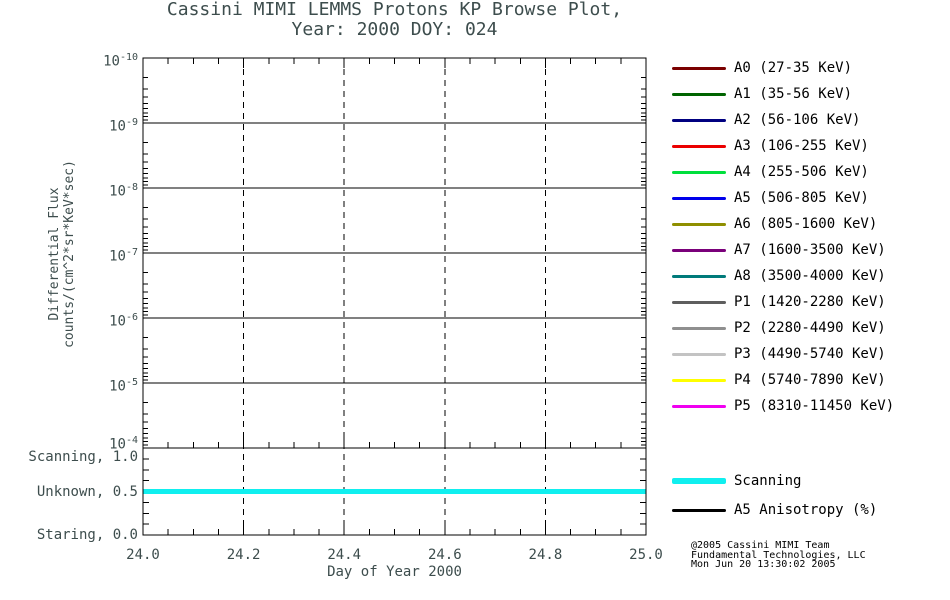 The image size is (950, 600). I want to click on copyright-line2: Fundamental Technologies, LLC, so click(778, 555).